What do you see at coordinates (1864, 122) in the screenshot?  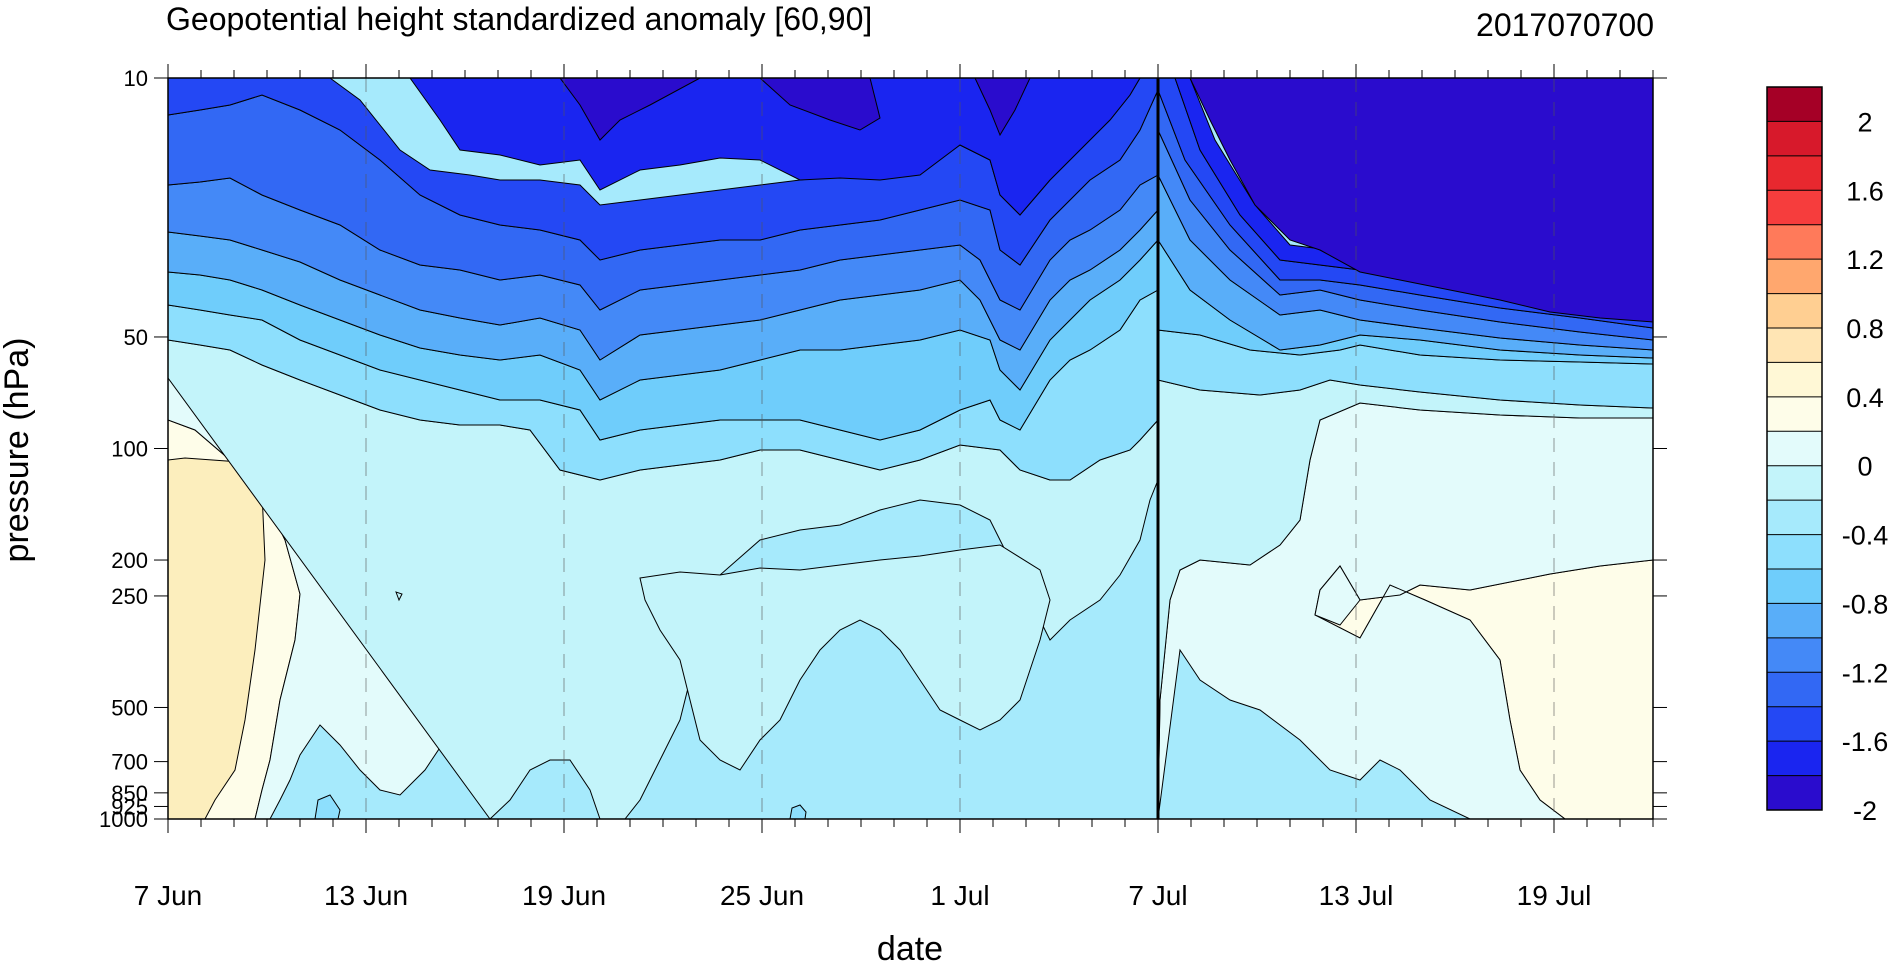 I see `colorbar-label: 2` at bounding box center [1864, 122].